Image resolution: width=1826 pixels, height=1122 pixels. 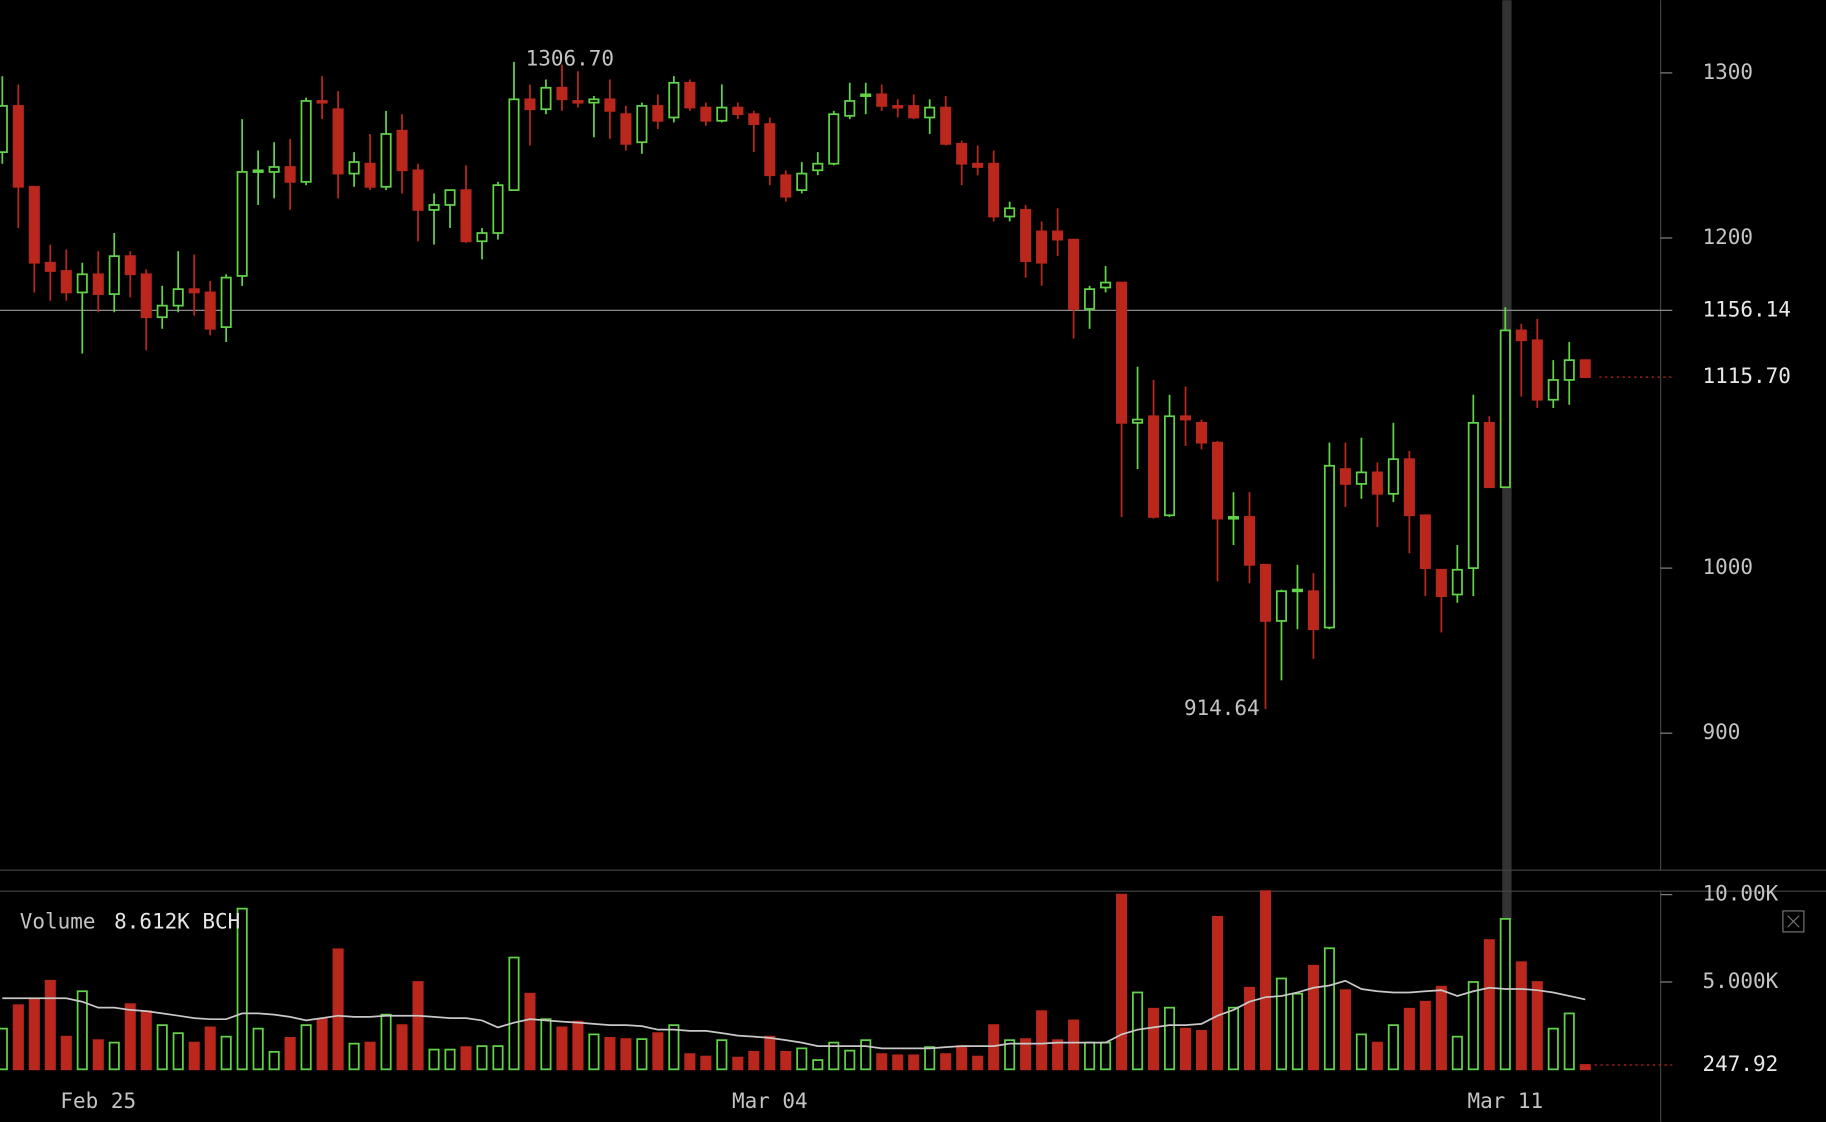 What do you see at coordinates (1505, 1101) in the screenshot?
I see `x-tick-label: Mar 11` at bounding box center [1505, 1101].